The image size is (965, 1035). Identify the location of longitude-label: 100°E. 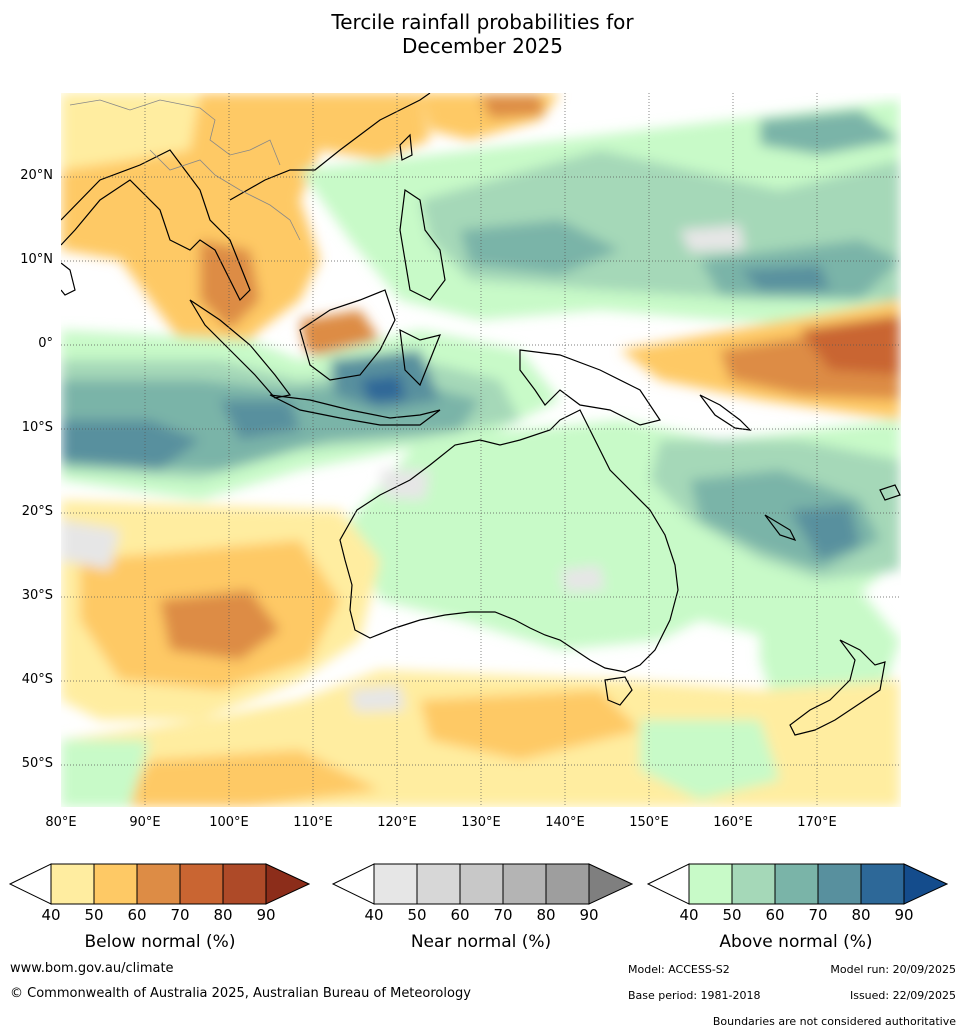
(229, 822).